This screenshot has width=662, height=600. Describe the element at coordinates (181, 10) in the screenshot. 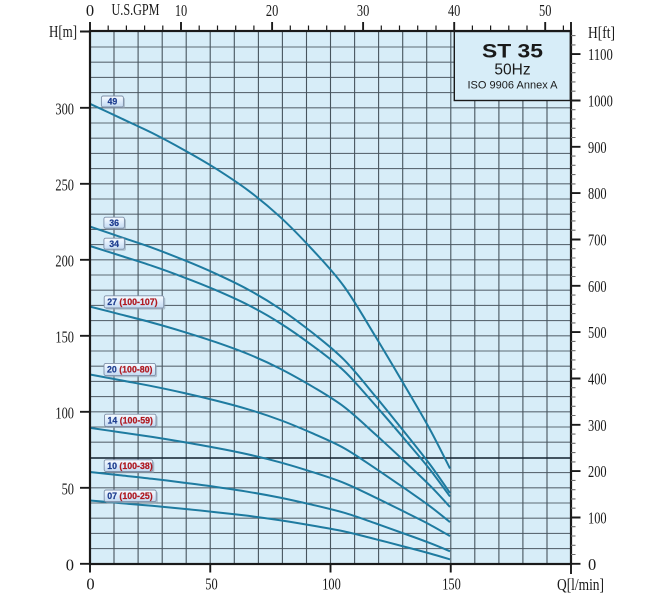

I see `svg-text: 10` at that location.